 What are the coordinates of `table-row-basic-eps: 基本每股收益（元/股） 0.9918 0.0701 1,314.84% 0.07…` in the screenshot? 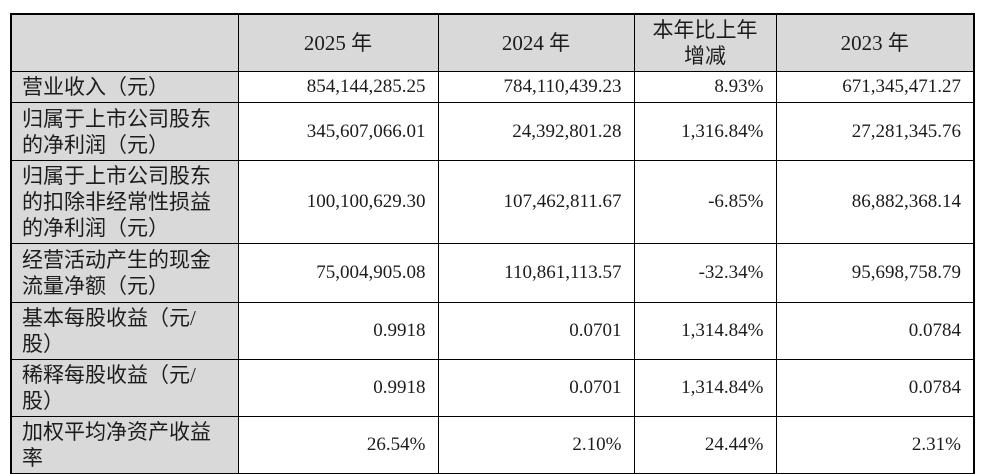 It's located at (492, 331).